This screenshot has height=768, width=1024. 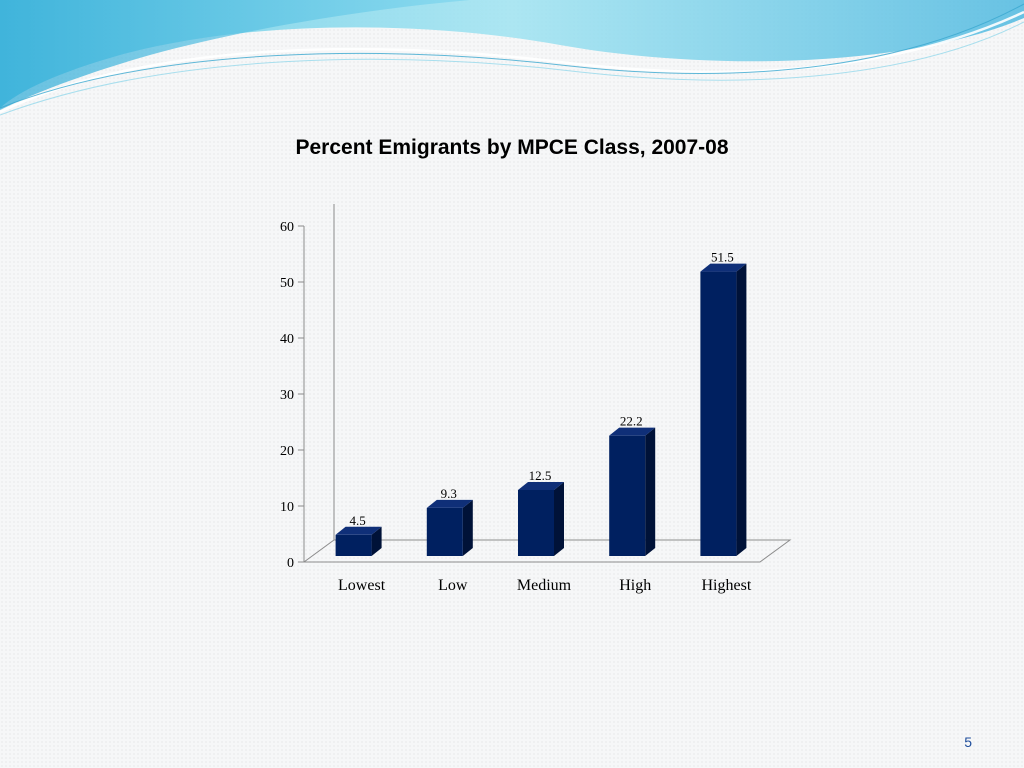 I want to click on y-tick-label: 30, so click(x=287, y=395).